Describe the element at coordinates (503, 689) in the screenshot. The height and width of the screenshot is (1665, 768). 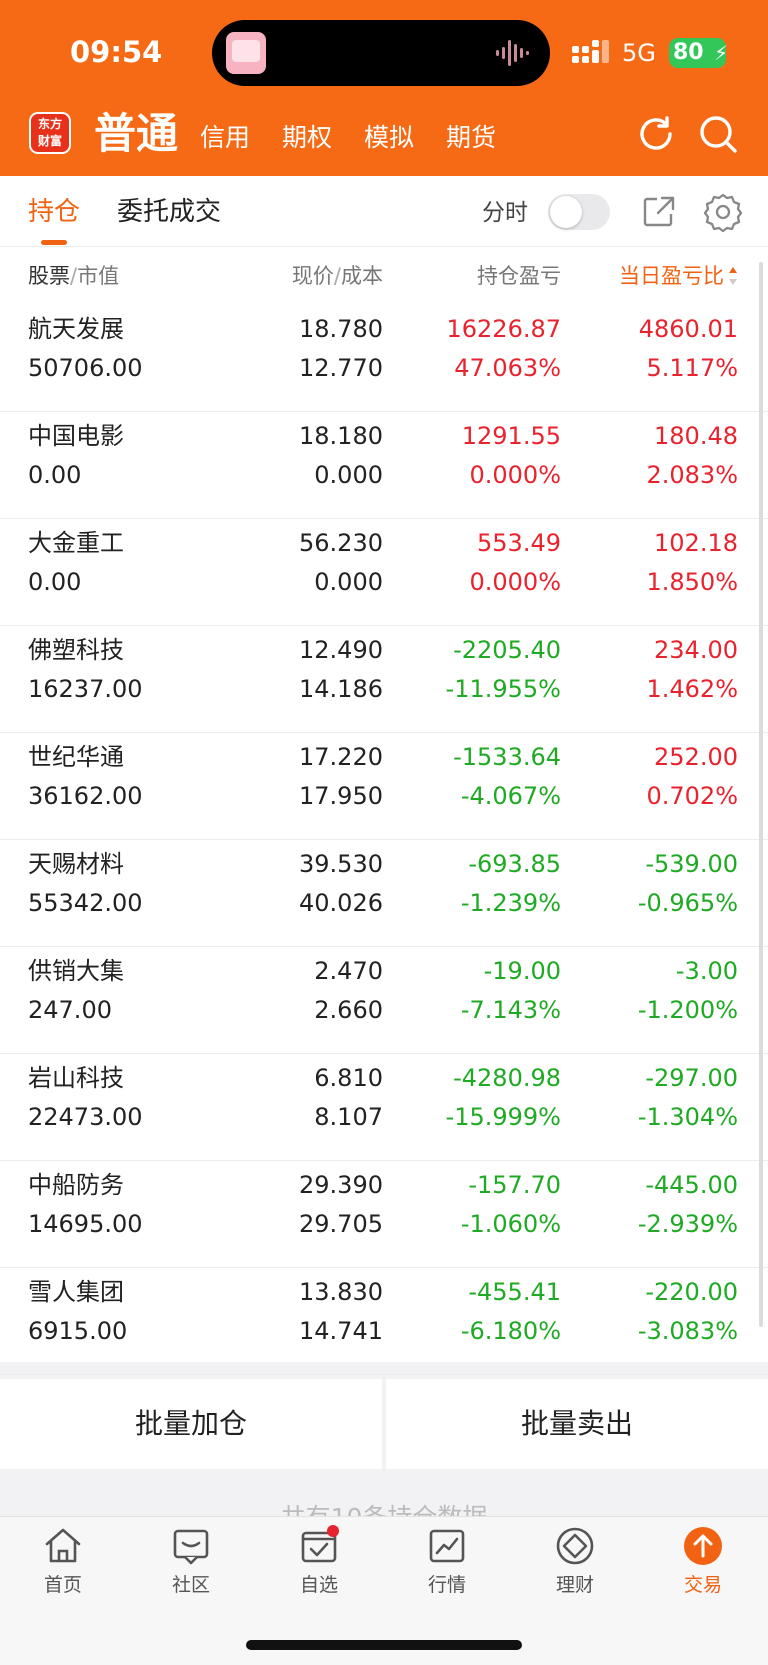
I see `position-pl-pct: -11.955%` at that location.